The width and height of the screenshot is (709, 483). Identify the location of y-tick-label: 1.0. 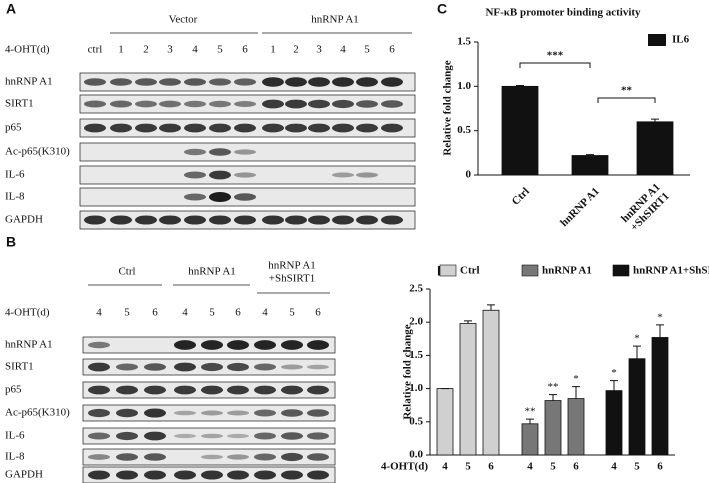
(464, 86).